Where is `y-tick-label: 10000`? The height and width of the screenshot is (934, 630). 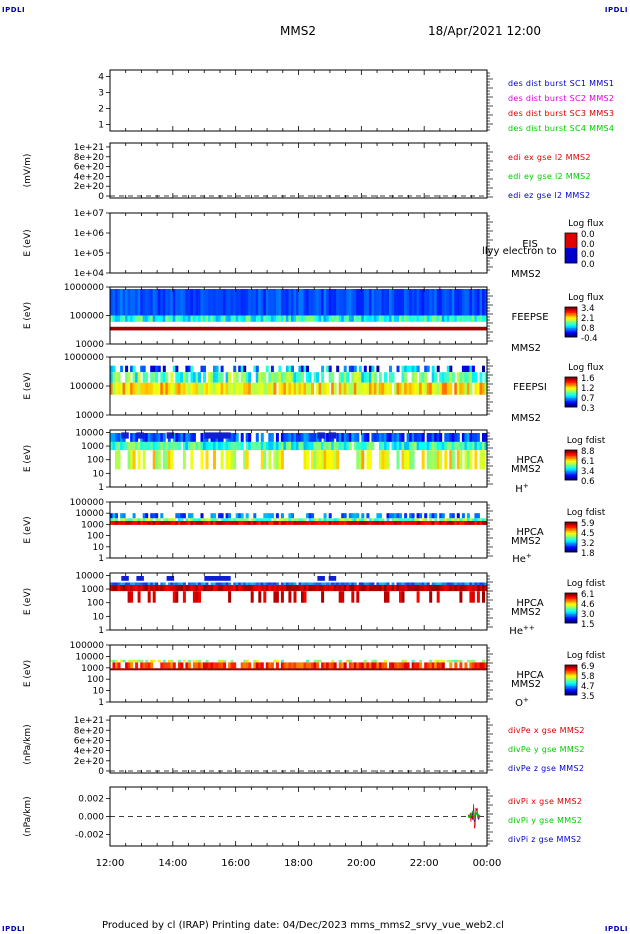
y-tick-label: 10000 is located at coordinates (89, 433).